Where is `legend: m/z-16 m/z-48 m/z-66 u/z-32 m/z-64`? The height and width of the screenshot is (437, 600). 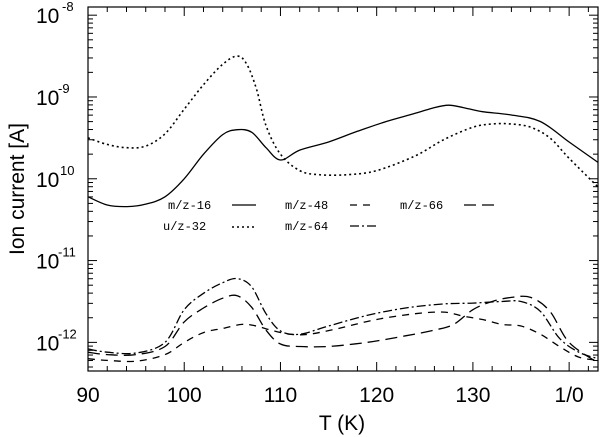 legend: m/z-16 m/z-48 m/z-66 u/z-32 m/z-64 is located at coordinates (328, 216).